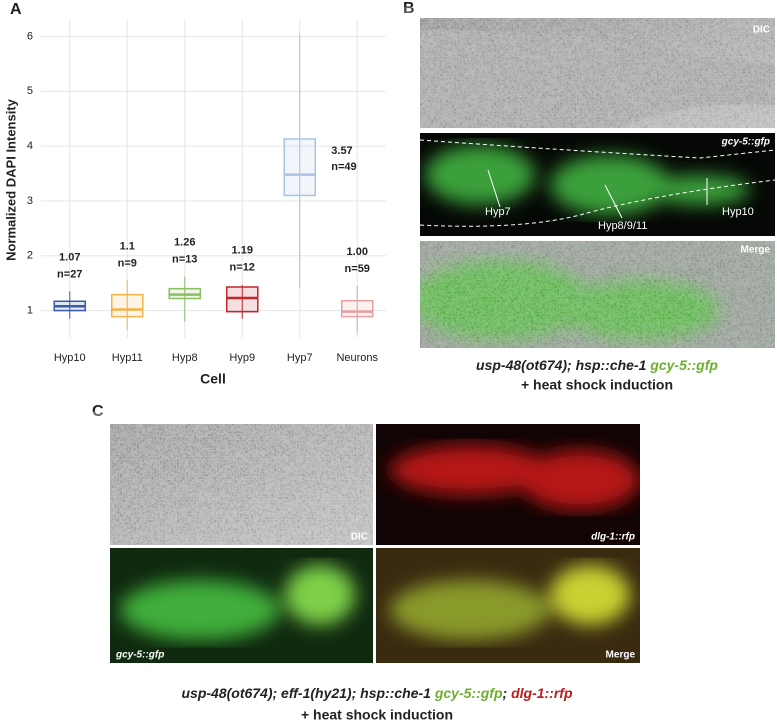 This screenshot has height=725, width=777. I want to click on y-tick-label: 5, so click(30, 91).